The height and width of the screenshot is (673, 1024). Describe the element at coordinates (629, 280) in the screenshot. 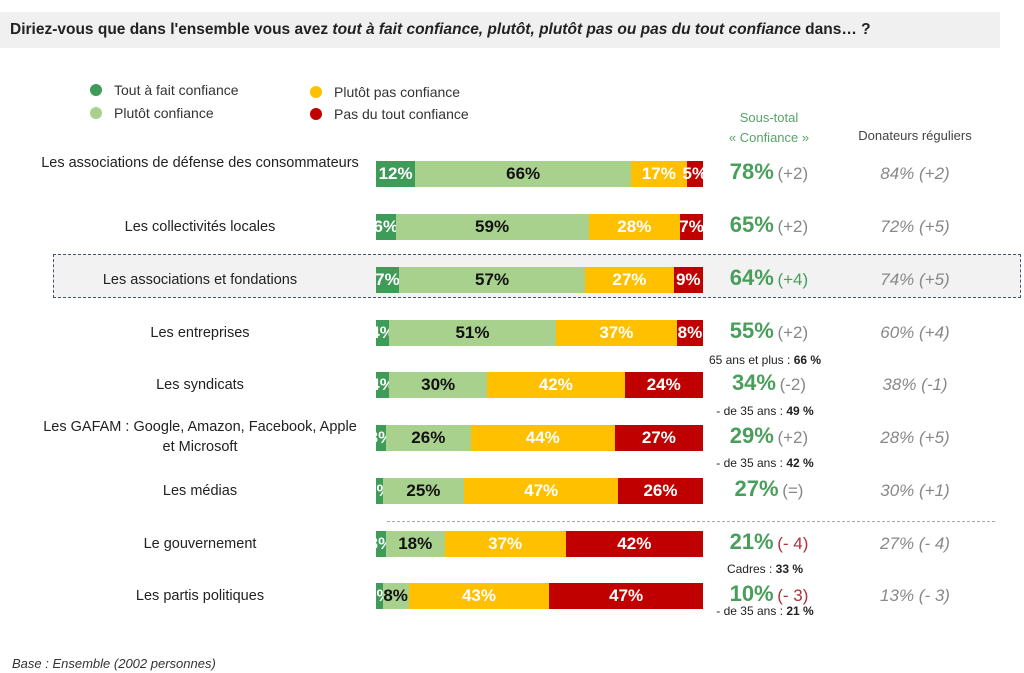

I see `segment-plutot-pas: 27%` at that location.